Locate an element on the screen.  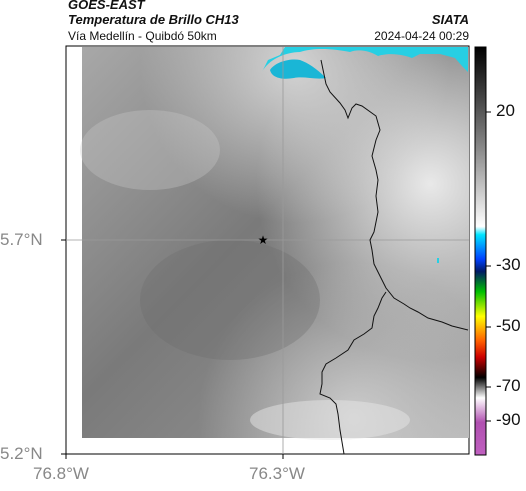
colorbar-tick-label: -30 is located at coordinates (508, 264).